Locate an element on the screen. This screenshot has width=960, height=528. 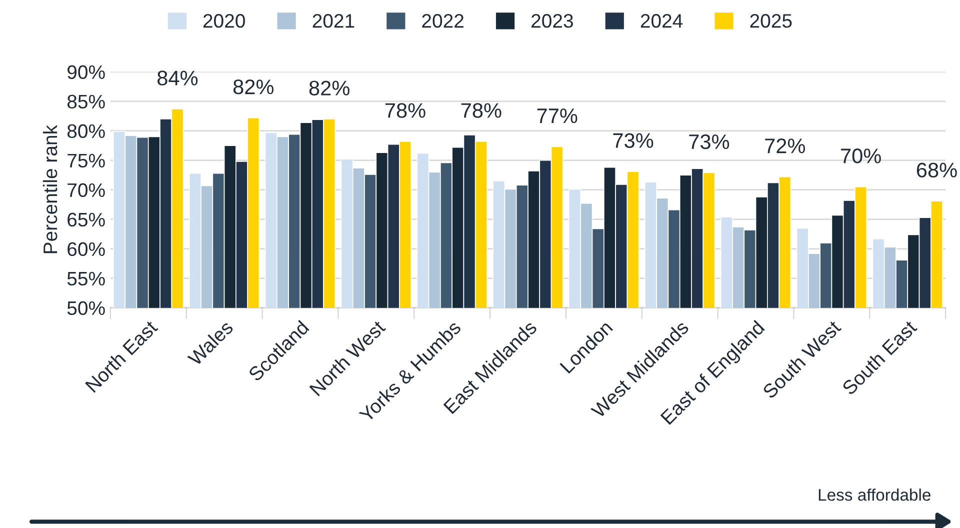
y-tick-label: 60% is located at coordinates (86, 249).